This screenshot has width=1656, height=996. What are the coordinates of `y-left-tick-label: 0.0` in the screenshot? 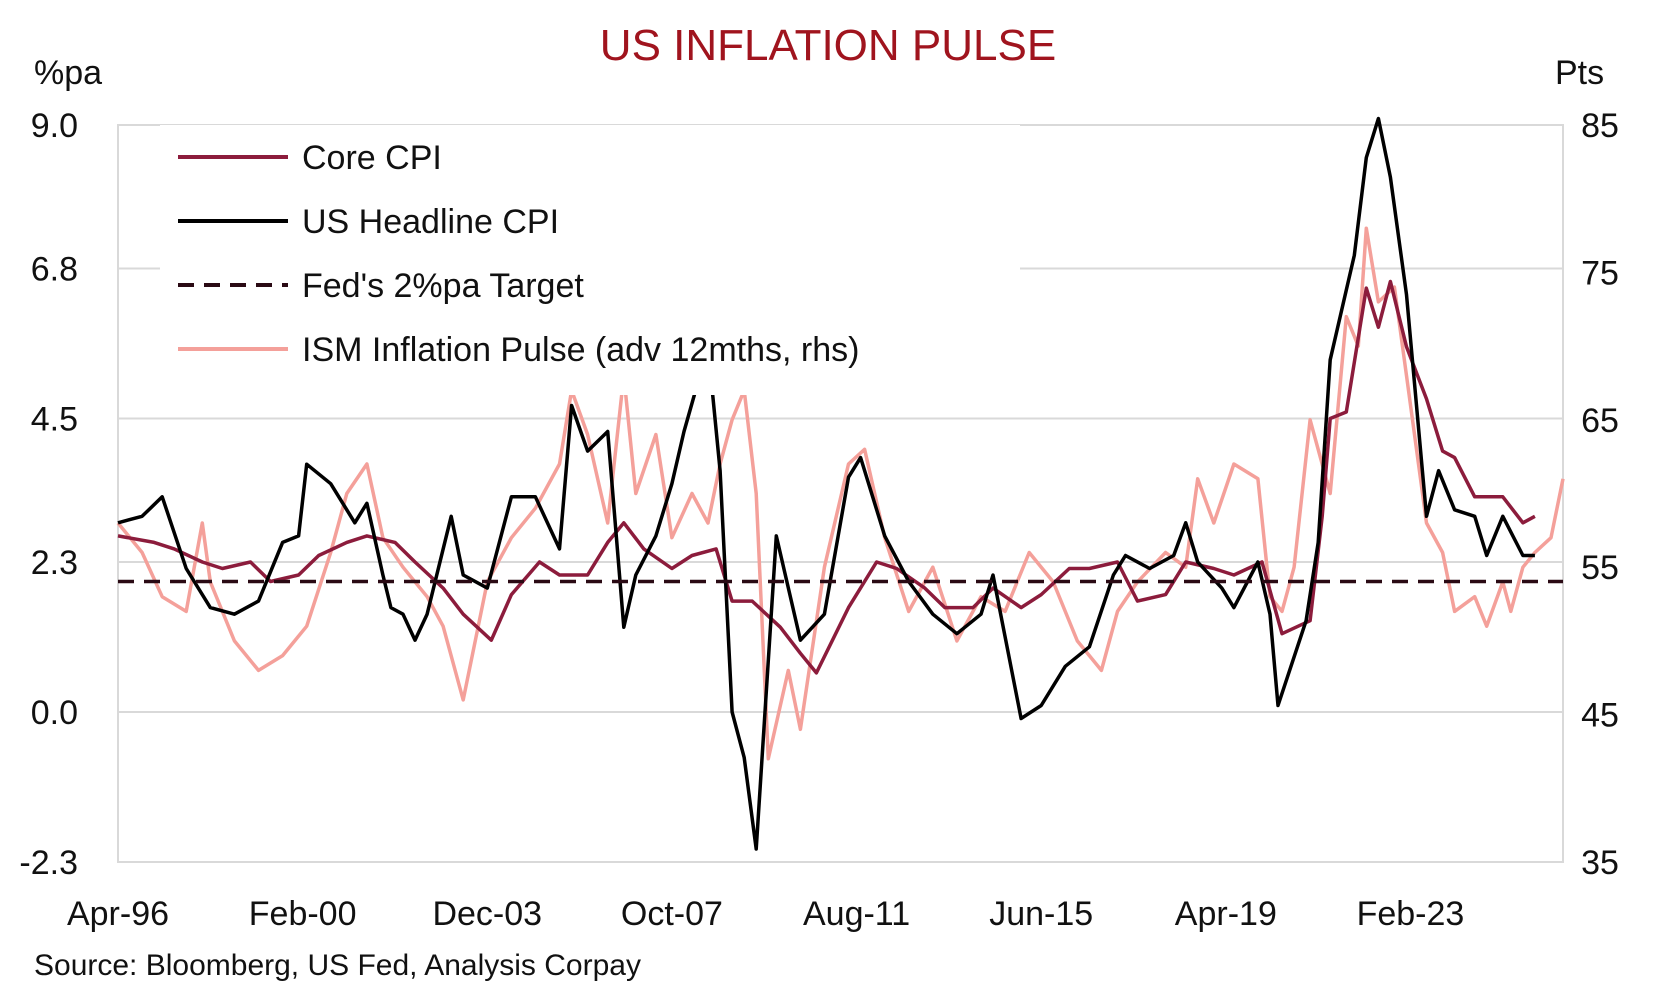 It's located at (54, 713).